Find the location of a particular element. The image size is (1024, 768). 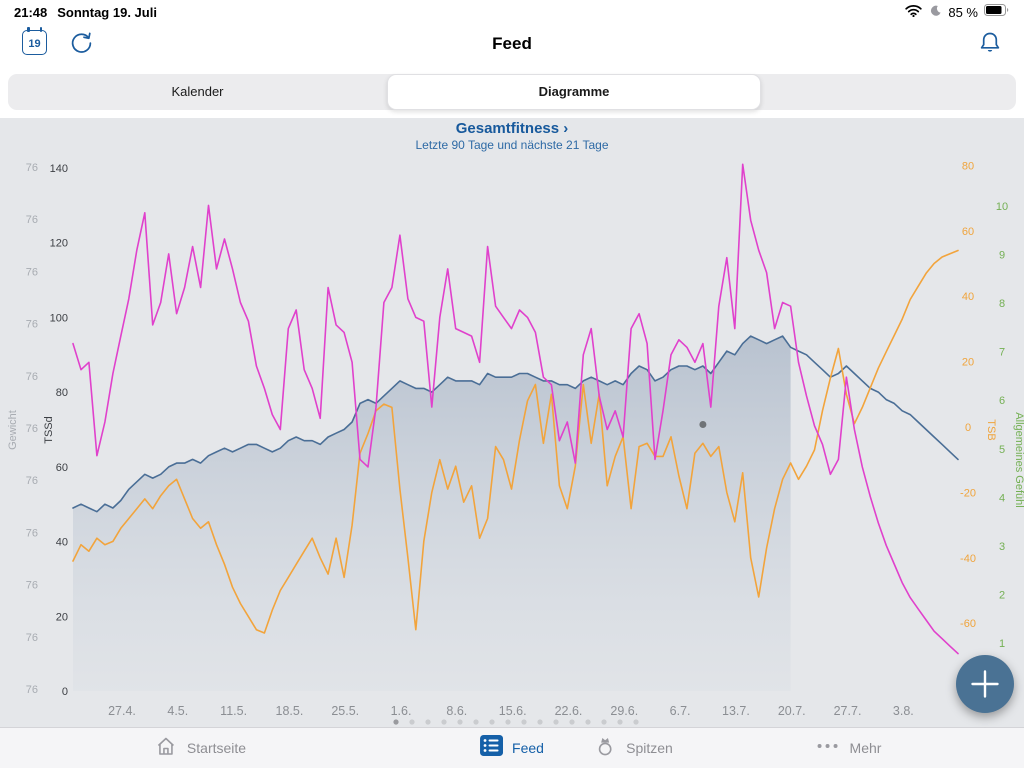

calendar-today-button: 19 is located at coordinates (34, 41).